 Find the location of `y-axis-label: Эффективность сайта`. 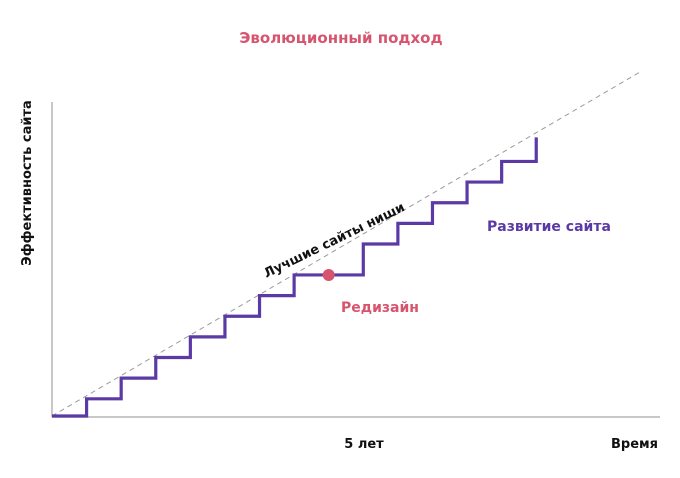

y-axis-label: Эффективность сайта is located at coordinates (27, 183).